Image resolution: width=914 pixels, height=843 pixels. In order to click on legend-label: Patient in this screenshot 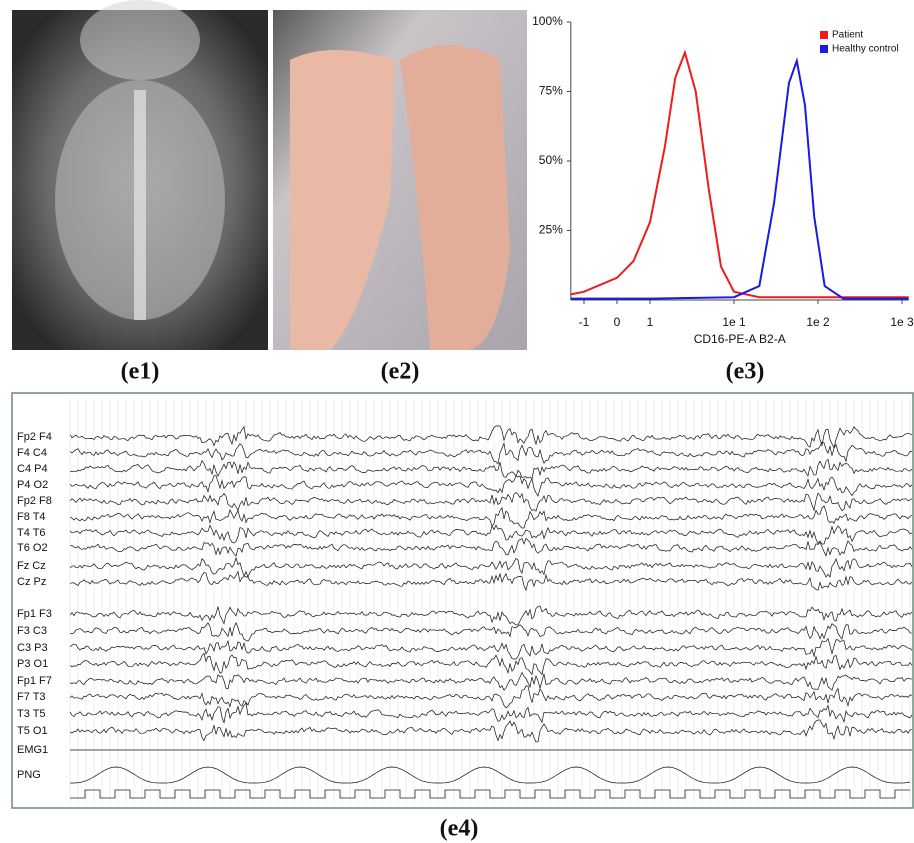, I will do `click(847, 35)`.